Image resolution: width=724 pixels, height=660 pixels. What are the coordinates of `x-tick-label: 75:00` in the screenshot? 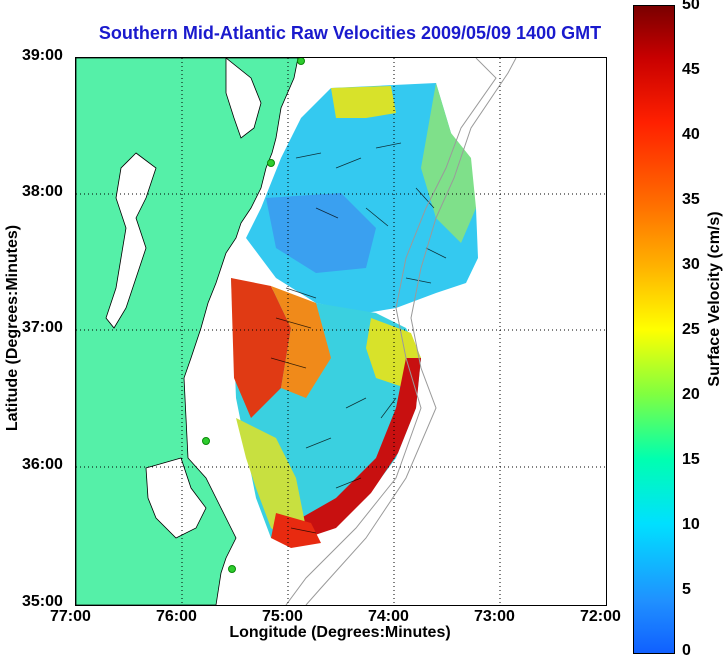 It's located at (282, 616).